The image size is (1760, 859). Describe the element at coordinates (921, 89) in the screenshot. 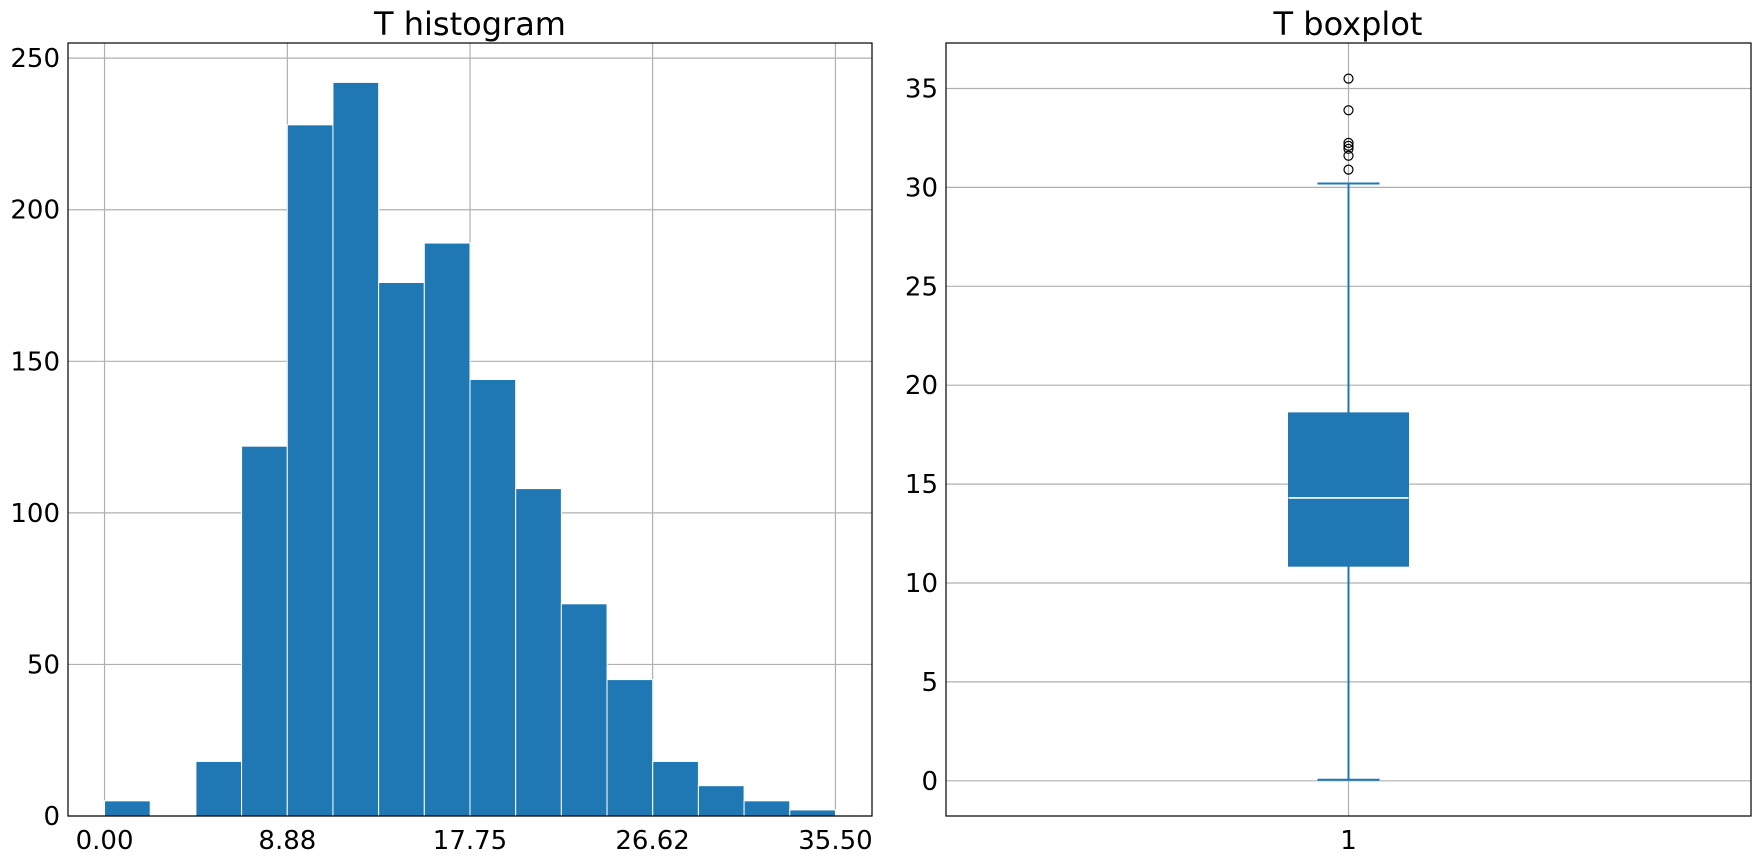

I see `boxplot-y-tick-label: 35` at that location.